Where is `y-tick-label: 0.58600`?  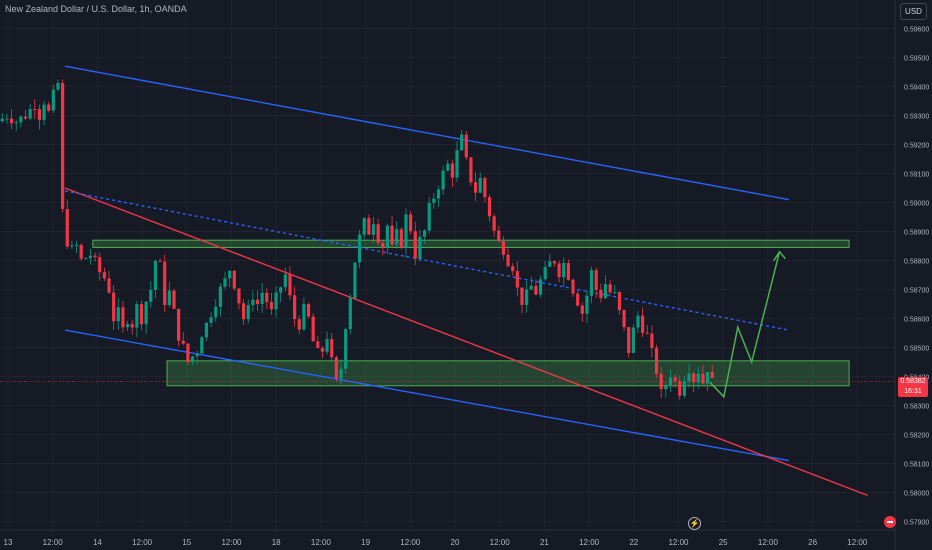
y-tick-label: 0.58600 is located at coordinates (916, 320).